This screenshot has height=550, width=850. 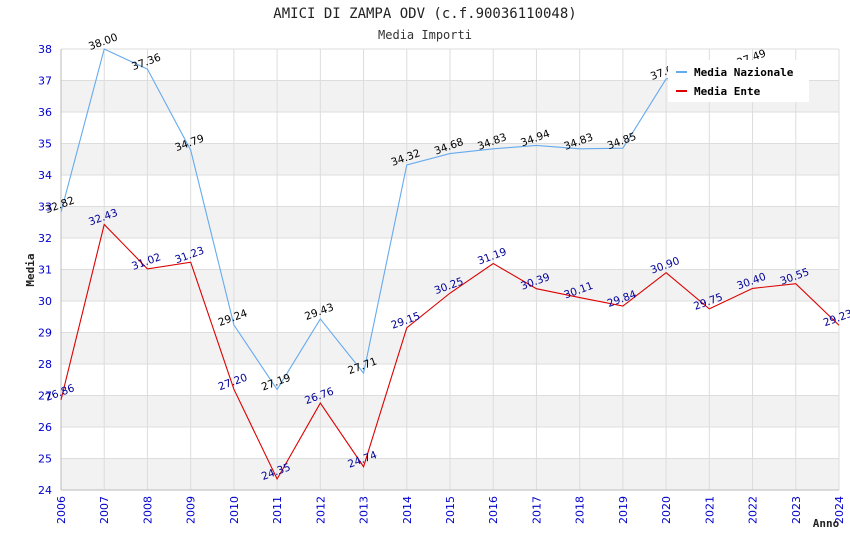 What do you see at coordinates (45, 301) in the screenshot?
I see `y-tick-label: 30` at bounding box center [45, 301].